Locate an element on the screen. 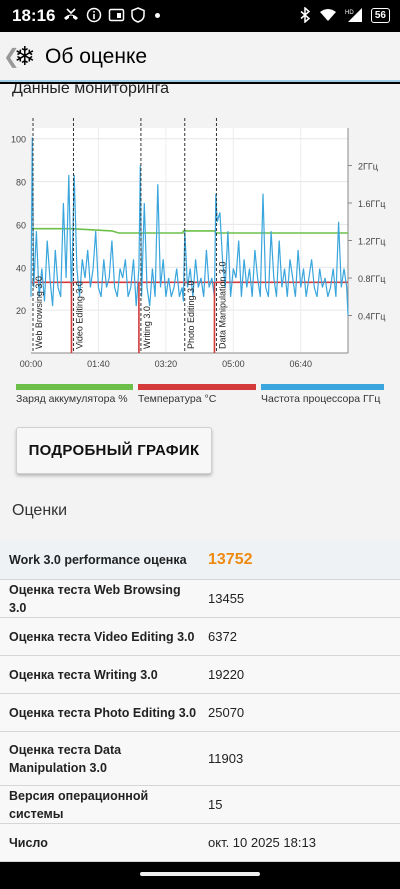 The width and height of the screenshot is (400, 889). status-bar: 18:16 HD 56 is located at coordinates (200, 16).